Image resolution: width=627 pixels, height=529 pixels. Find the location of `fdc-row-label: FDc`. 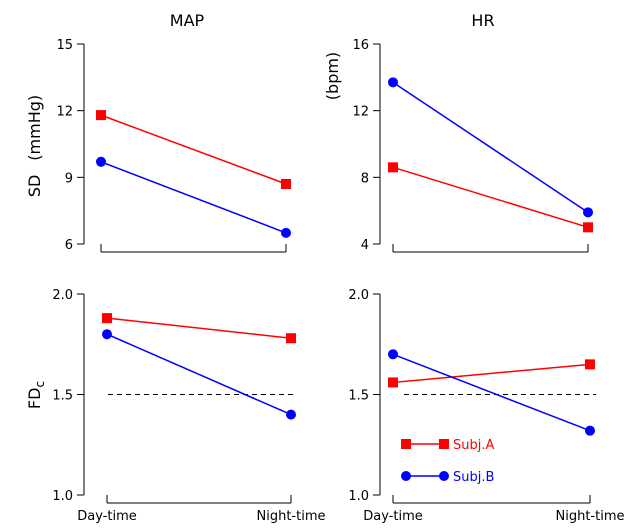

fdc-row-label: FDc is located at coordinates (36, 395).